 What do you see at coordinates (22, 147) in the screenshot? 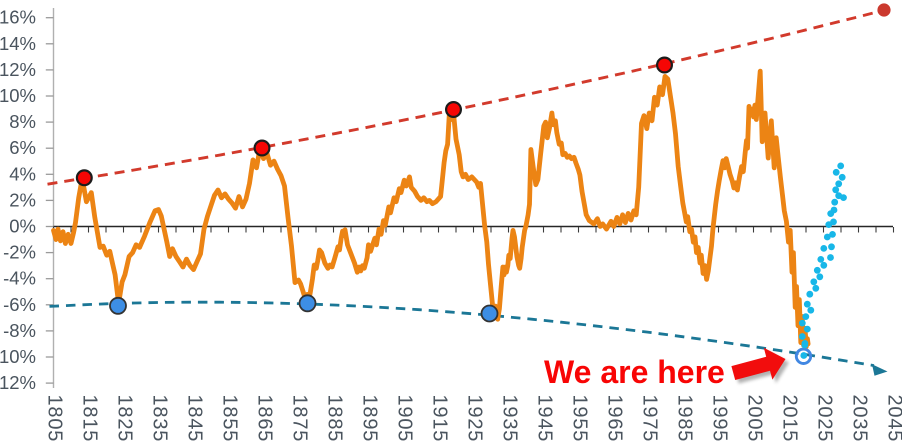
I see `svg-text: 6%` at bounding box center [22, 147].